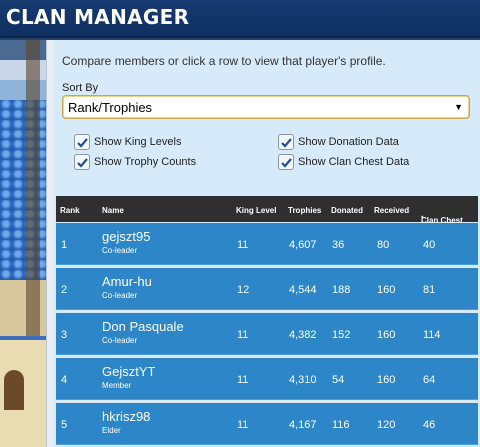 The width and height of the screenshot is (480, 447). I want to click on divider, so click(50, 243).